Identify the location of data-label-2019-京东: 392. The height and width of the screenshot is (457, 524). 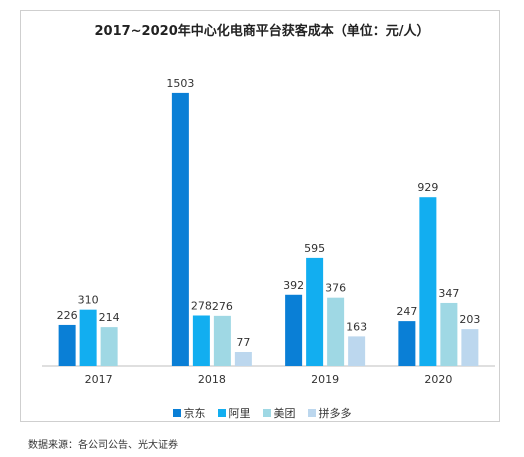
(293, 285).